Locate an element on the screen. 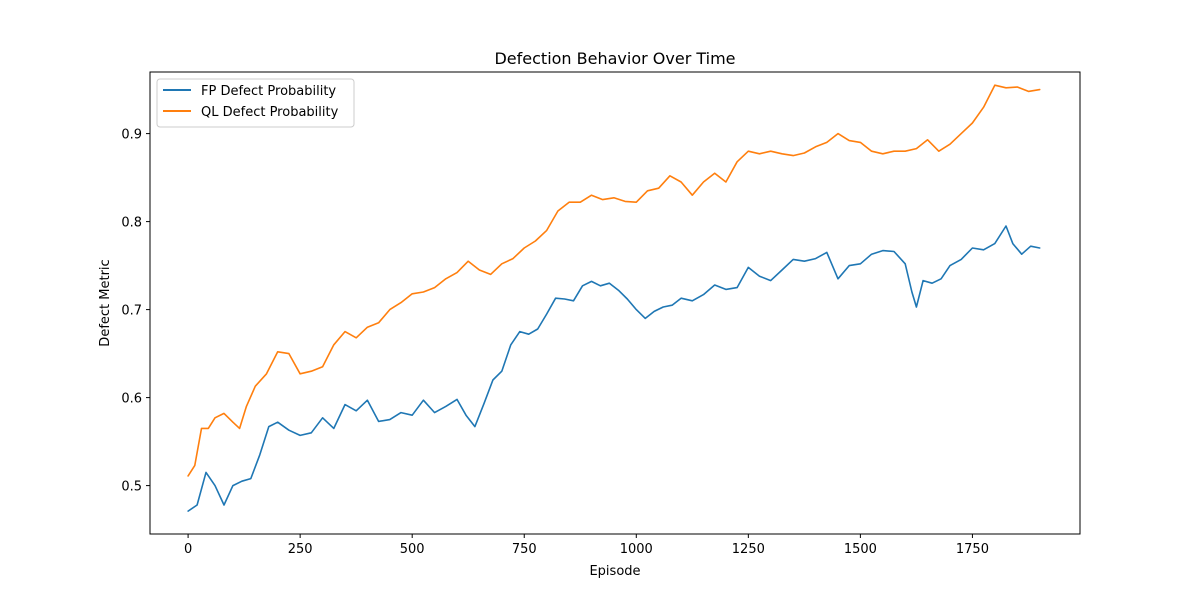 This screenshot has height=600, width=1200. legend-label-fp: FP Defect Probability is located at coordinates (268, 91).